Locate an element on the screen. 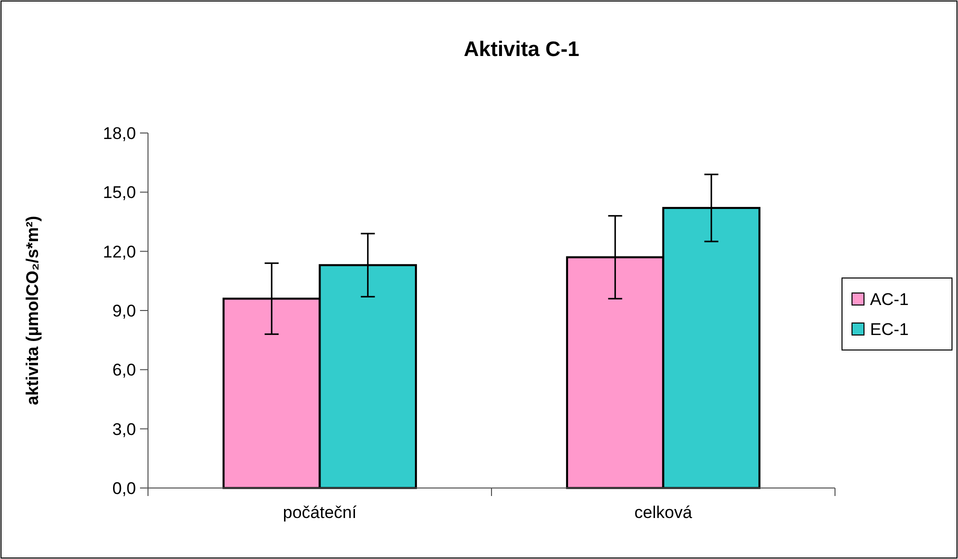 The image size is (958, 559). y-tick-label: 12,0 is located at coordinates (119, 252).